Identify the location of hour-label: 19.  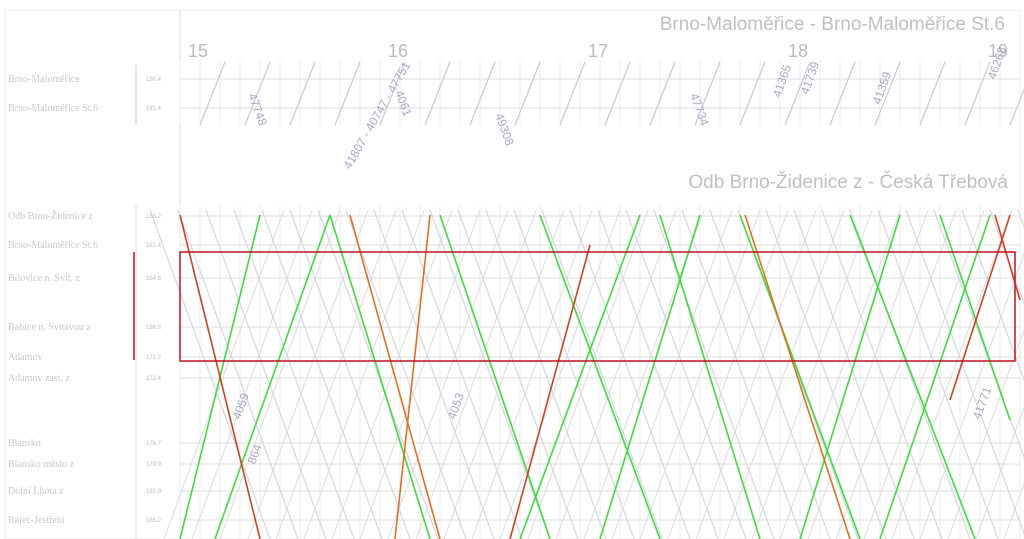
(998, 51).